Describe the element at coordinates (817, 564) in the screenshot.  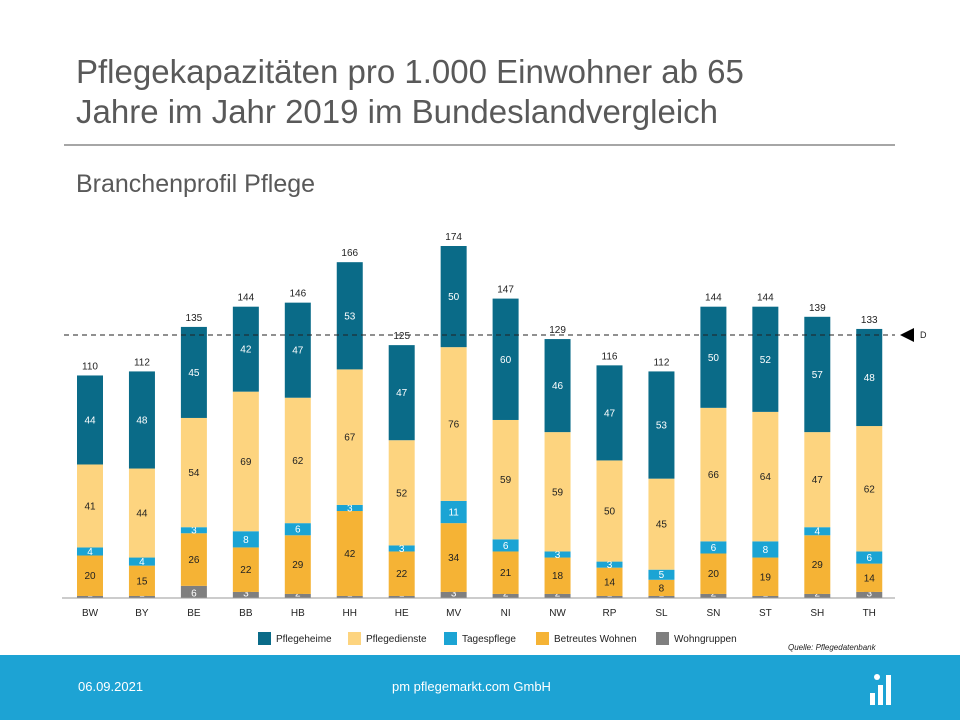
I see `bar-betreutes-wohnen-sh` at that location.